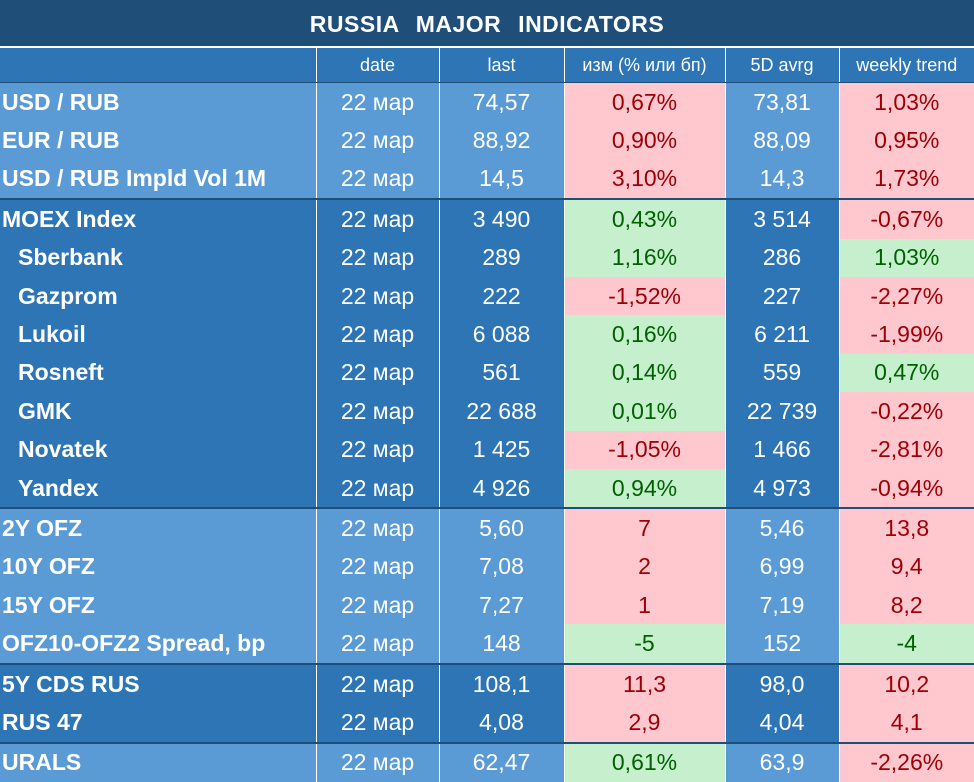 The height and width of the screenshot is (782, 974). Describe the element at coordinates (781, 449) in the screenshot. I see `average-cell: 1 466` at that location.